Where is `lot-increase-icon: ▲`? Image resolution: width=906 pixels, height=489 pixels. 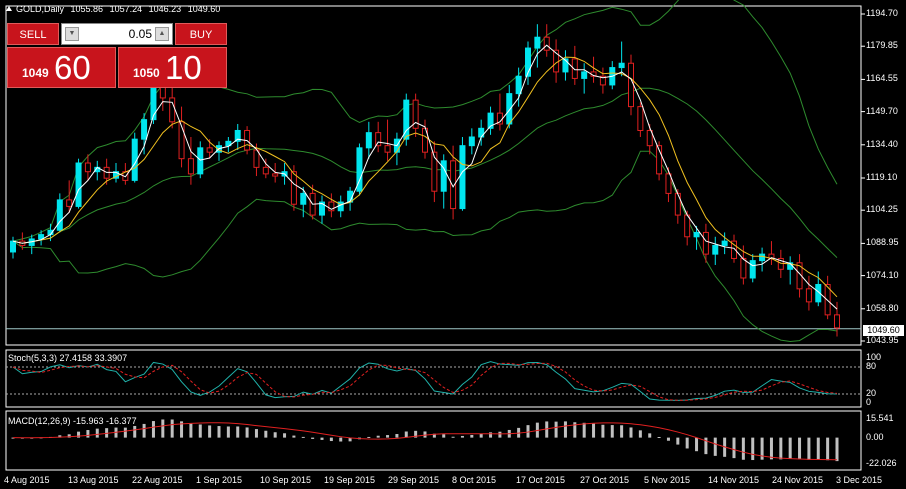 lot-increase-icon: ▲ is located at coordinates (162, 34).